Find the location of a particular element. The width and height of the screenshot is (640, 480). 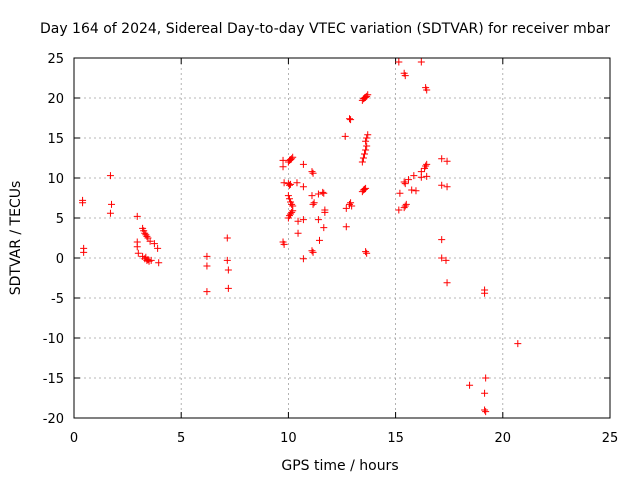

y-tick-label: 10 is located at coordinates (55, 179).